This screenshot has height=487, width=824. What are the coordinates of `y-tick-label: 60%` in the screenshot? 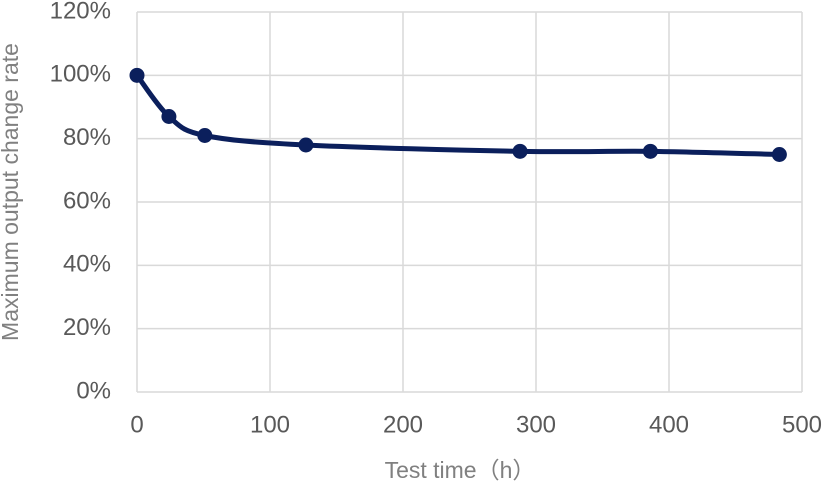 It's located at (87, 200).